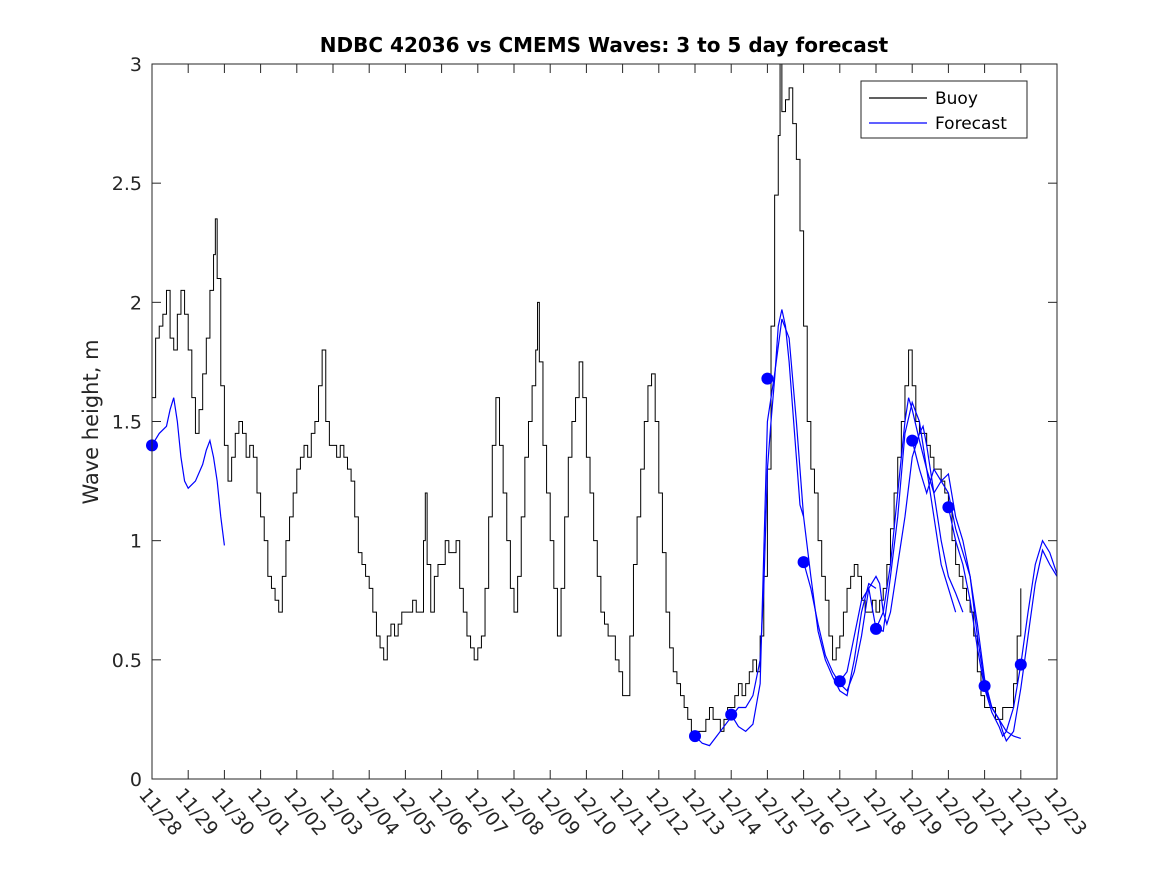 The width and height of the screenshot is (1167, 875). I want to click on y-axis-label: Wave height, m, so click(91, 421).